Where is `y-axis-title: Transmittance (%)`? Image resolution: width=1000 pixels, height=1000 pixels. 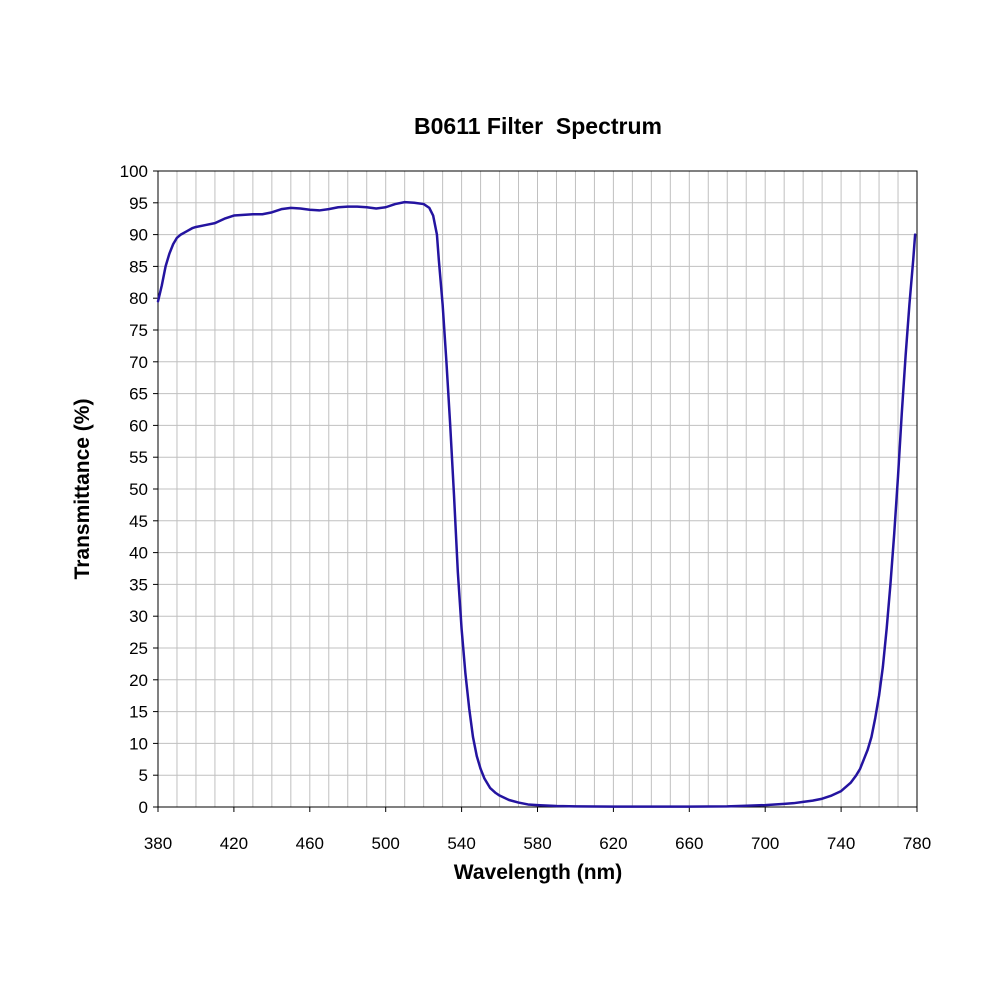
y-axis-title: Transmittance (%) is located at coordinates (82, 489).